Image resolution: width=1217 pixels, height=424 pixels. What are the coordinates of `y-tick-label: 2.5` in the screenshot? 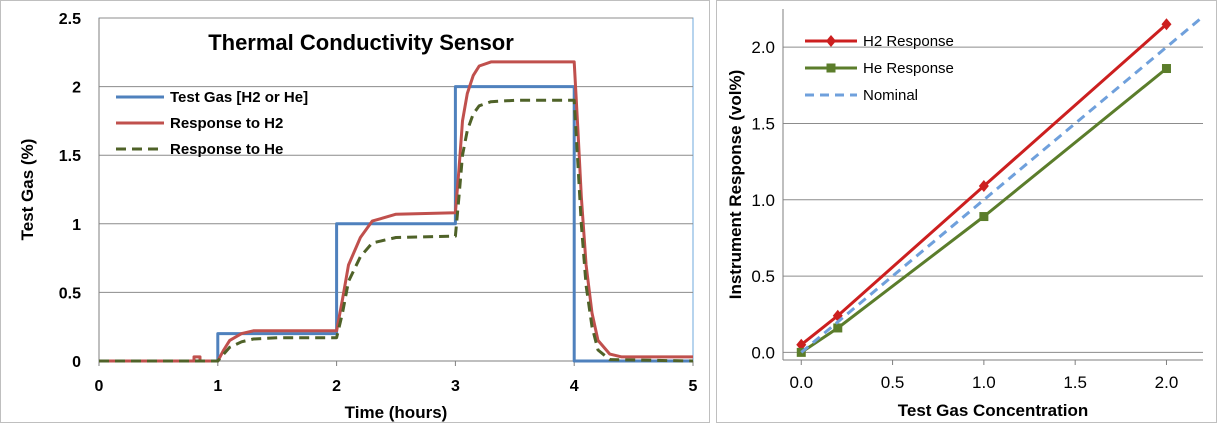 It's located at (70, 19).